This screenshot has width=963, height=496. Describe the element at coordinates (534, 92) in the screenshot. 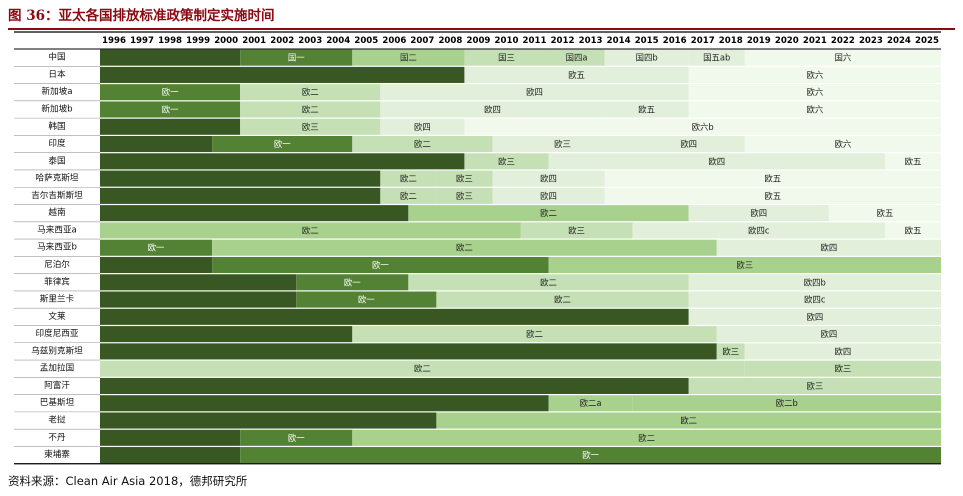

I see `segment-label-2-2: 欧四` at that location.